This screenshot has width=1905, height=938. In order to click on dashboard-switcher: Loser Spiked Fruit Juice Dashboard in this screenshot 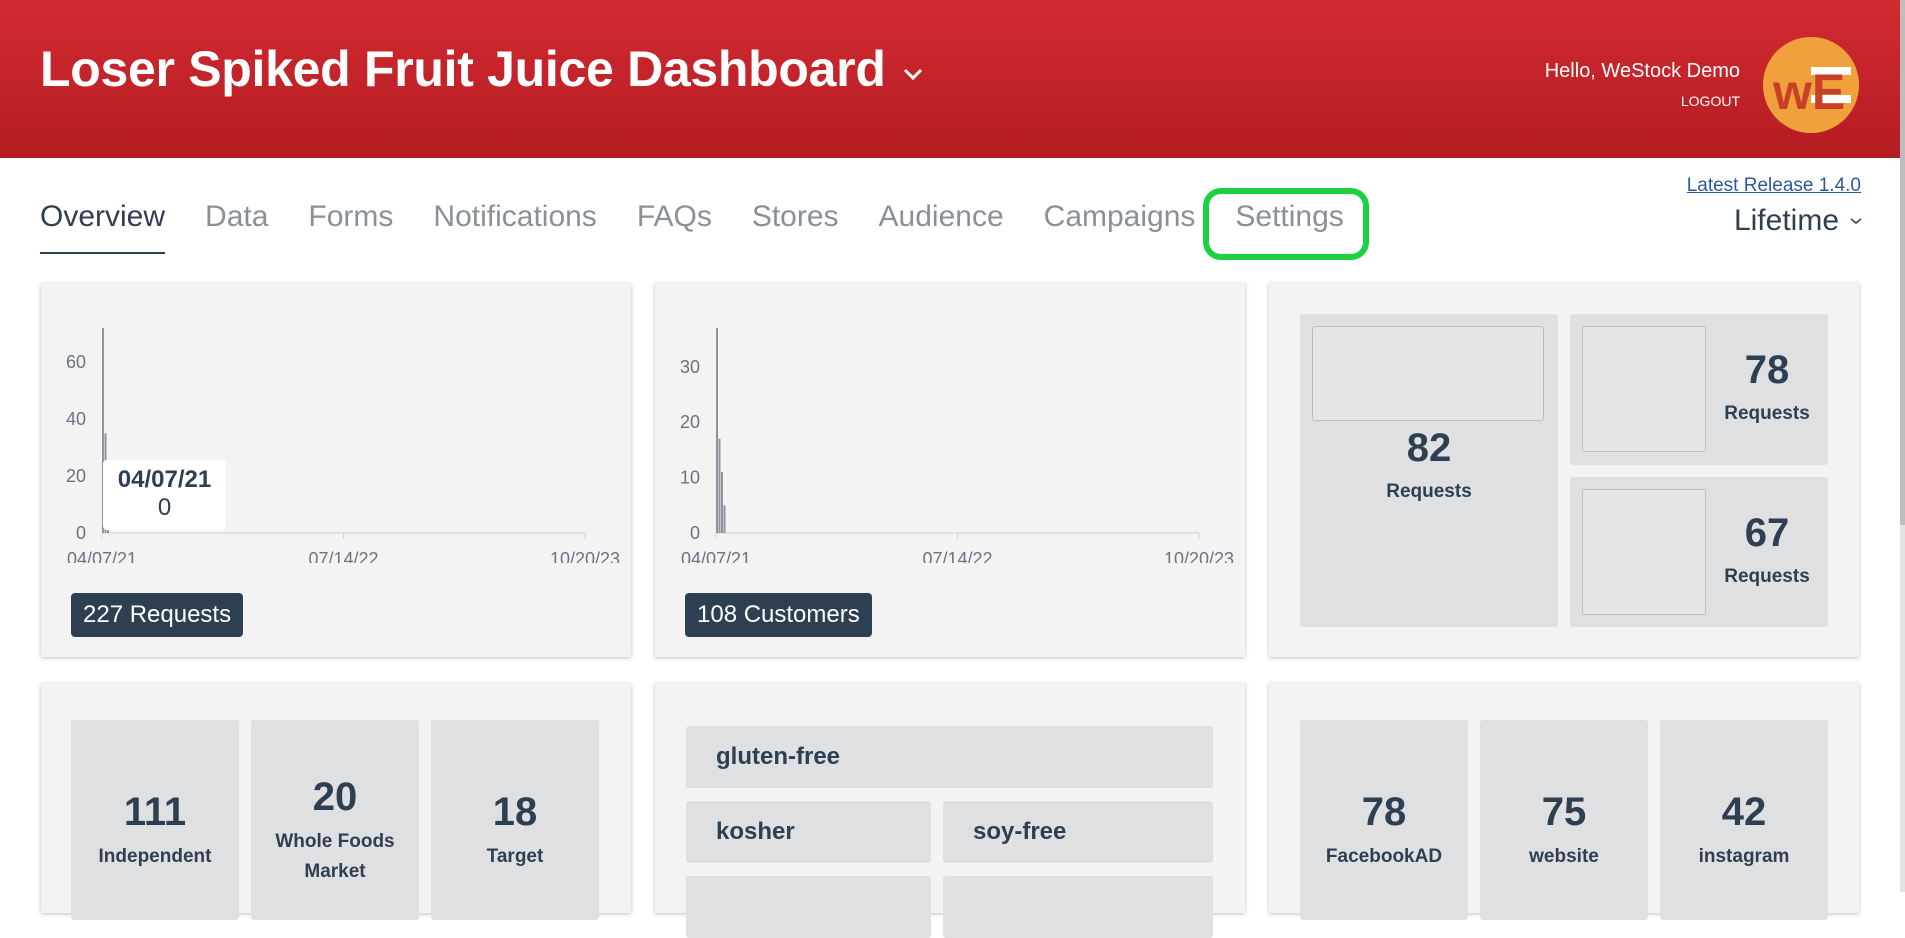, I will do `click(483, 69)`.